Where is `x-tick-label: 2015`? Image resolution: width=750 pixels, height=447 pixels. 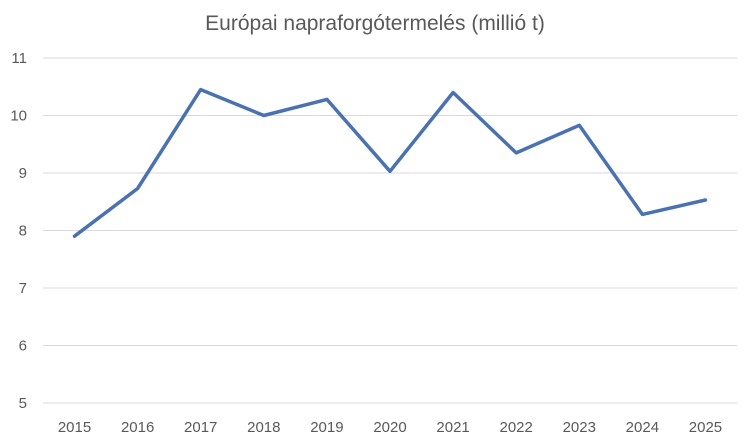
x-tick-label: 2015 is located at coordinates (74, 427).